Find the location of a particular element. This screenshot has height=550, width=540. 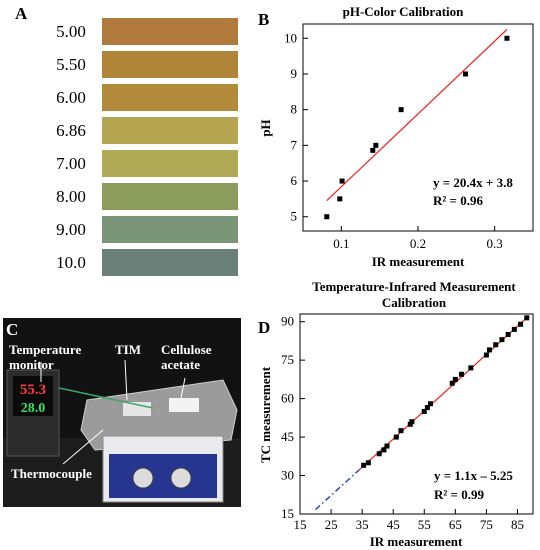

chart-title-line: Calibration is located at coordinates (414, 302).